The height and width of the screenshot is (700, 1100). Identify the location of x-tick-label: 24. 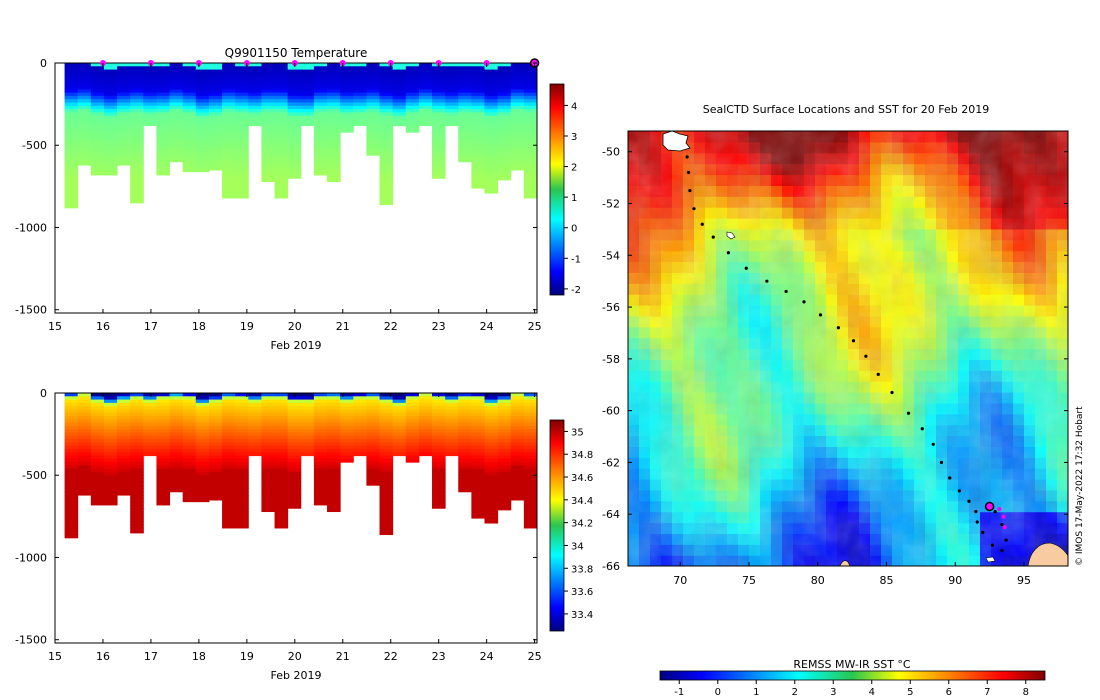
(487, 326).